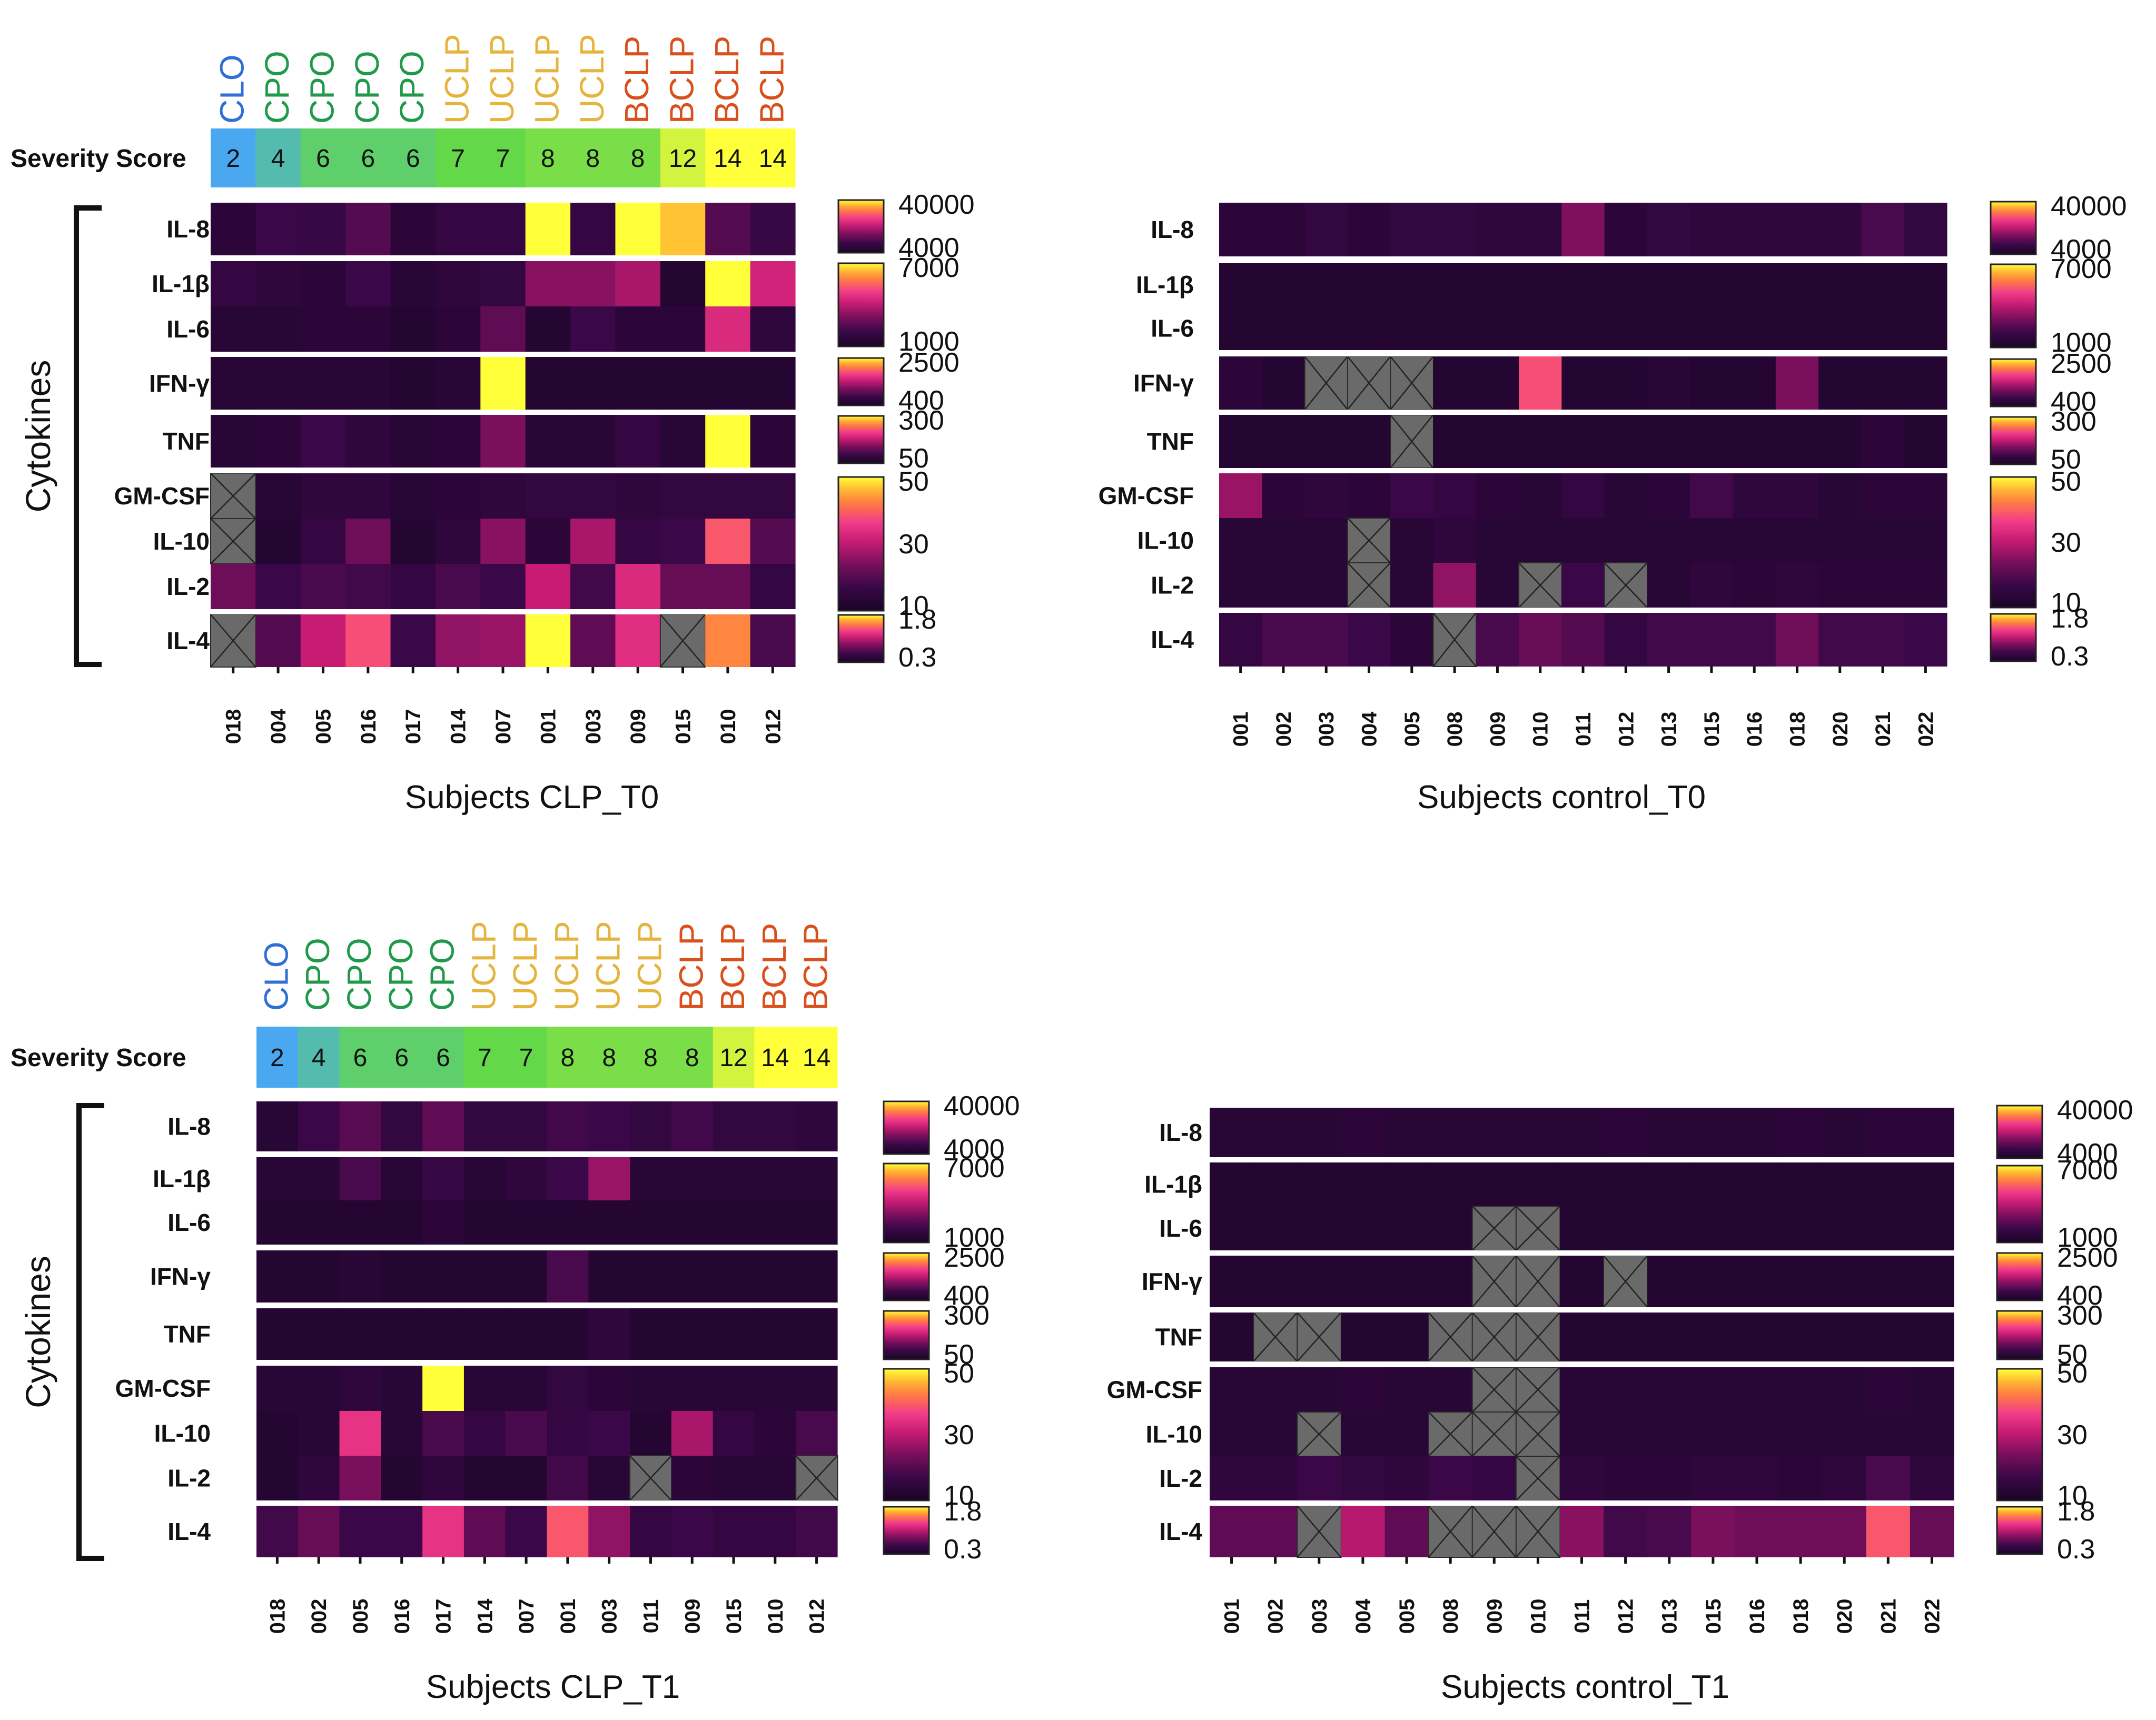  What do you see at coordinates (929, 248) in the screenshot?
I see `legend-min: 4000` at bounding box center [929, 248].